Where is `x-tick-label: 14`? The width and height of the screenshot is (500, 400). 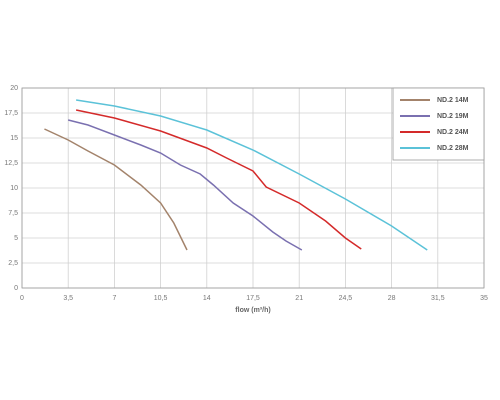
x-tick-label: 14 is located at coordinates (207, 298).